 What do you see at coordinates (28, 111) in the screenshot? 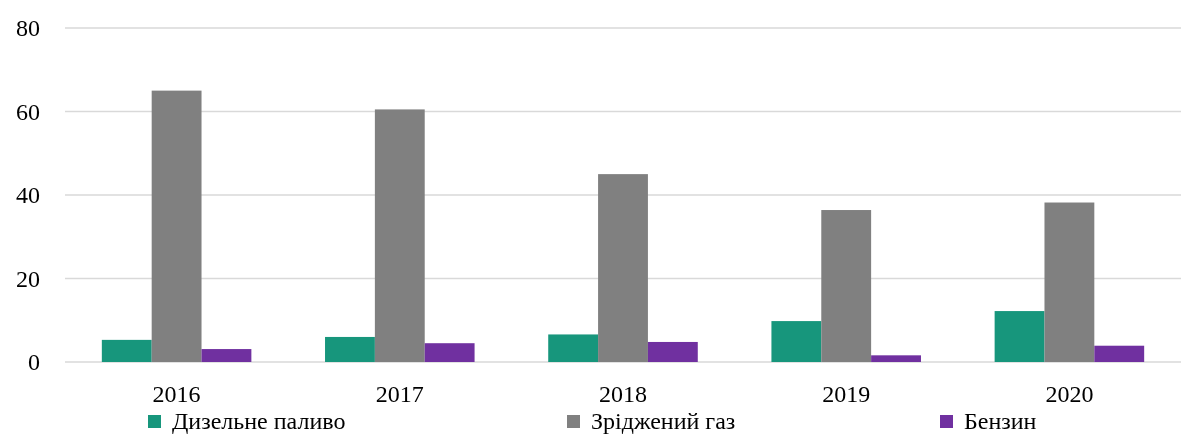
I see `y-tick-label: 60` at bounding box center [28, 111].